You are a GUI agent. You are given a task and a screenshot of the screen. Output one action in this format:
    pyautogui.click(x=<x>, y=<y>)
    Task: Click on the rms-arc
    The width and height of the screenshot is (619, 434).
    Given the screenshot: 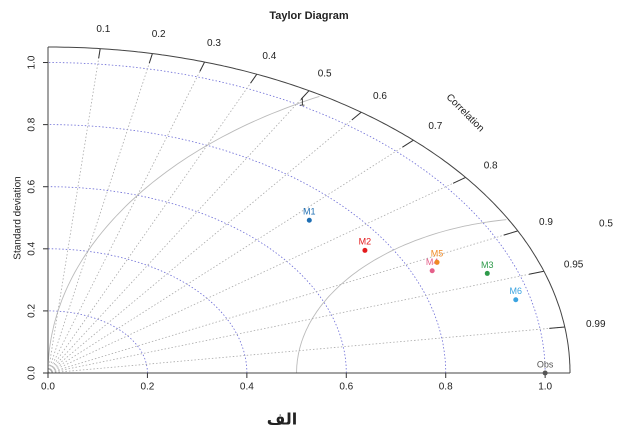 What is the action you would take?
    pyautogui.click(x=401, y=296)
    